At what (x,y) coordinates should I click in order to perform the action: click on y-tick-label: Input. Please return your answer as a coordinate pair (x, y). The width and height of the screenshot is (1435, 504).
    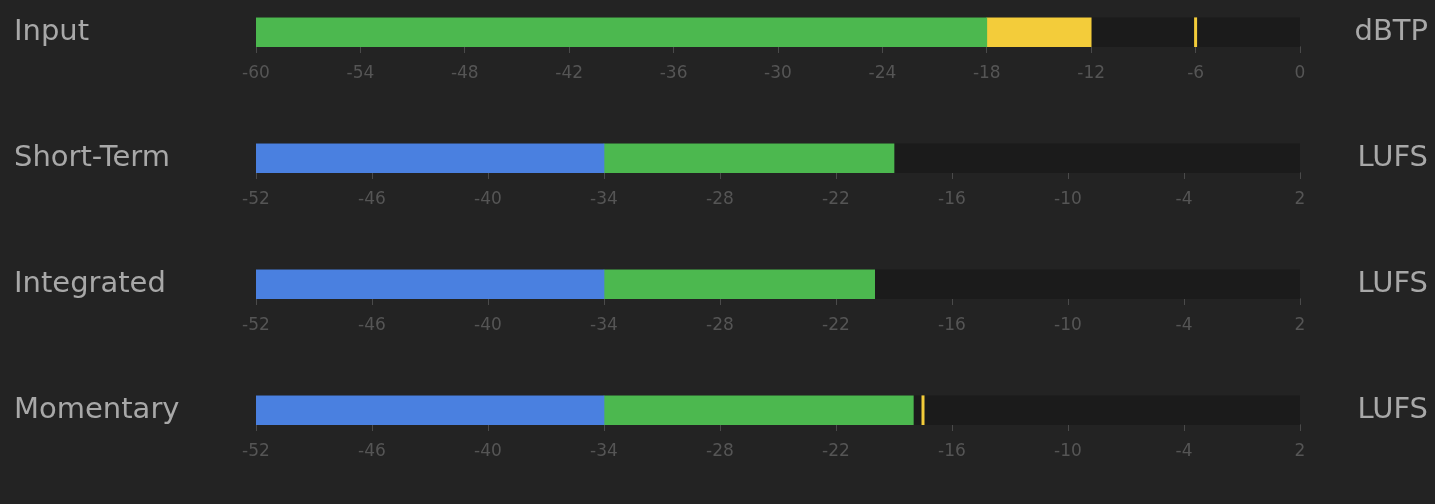
    Looking at the image, I should click on (52, 29).